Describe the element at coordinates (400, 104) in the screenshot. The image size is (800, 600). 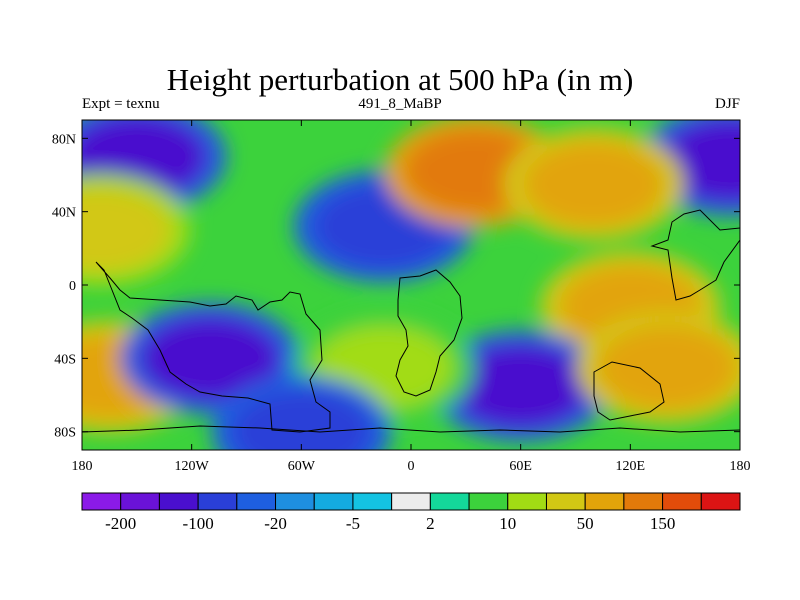
I see `case-label: 491_8_MaBP` at that location.